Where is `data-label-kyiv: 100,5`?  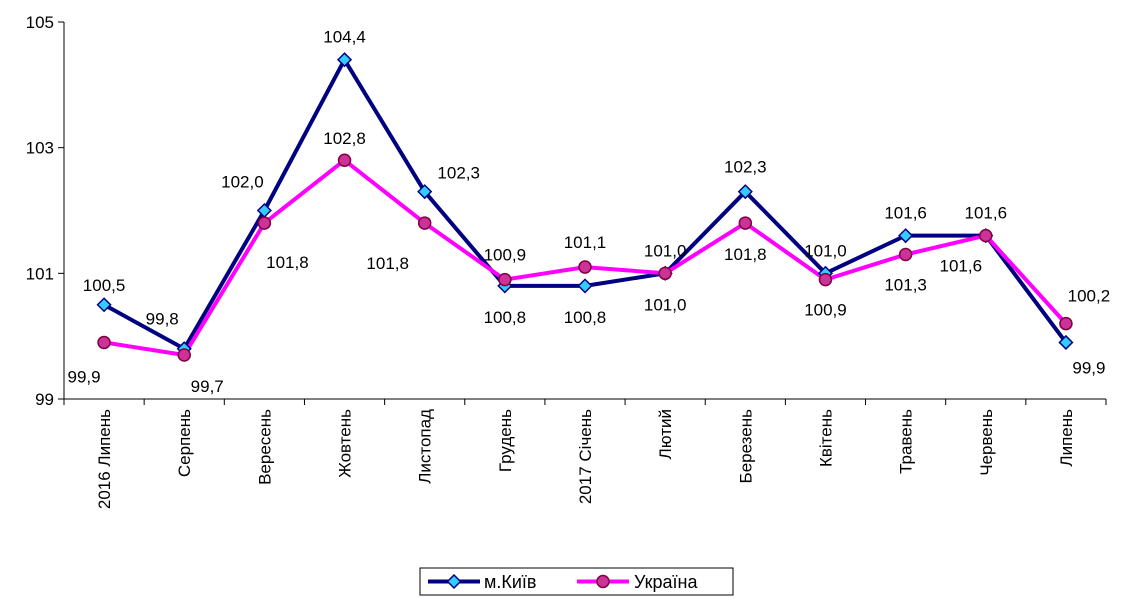 data-label-kyiv: 100,5 is located at coordinates (104, 285).